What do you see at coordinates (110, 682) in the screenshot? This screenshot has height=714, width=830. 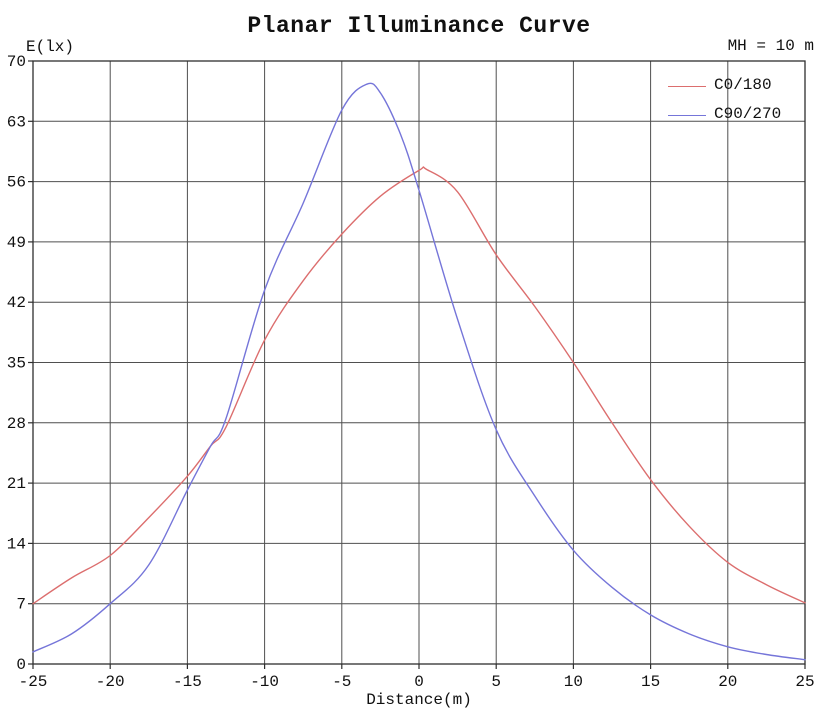 I see `x-tick-label: -20` at bounding box center [110, 682].